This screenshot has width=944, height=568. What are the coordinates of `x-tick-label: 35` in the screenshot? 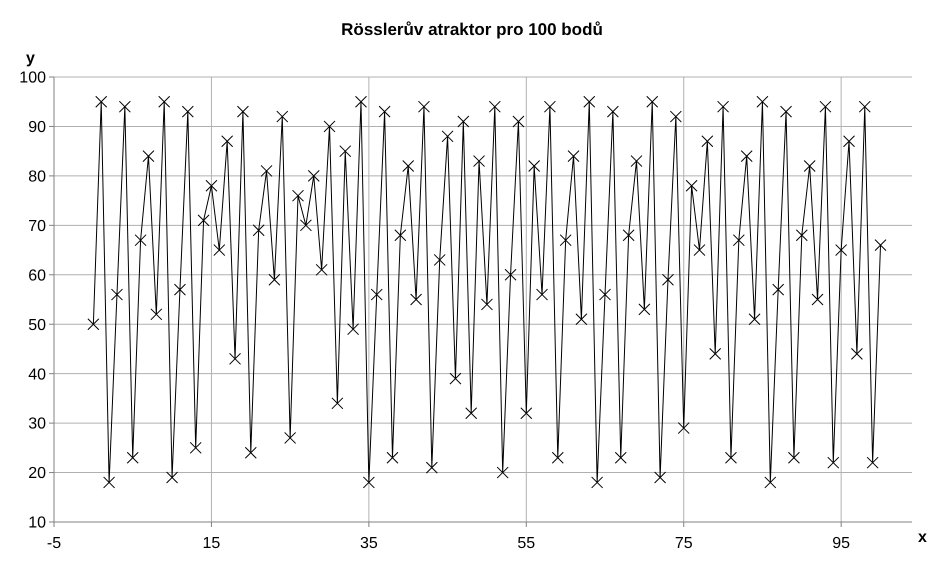 It's located at (369, 543).